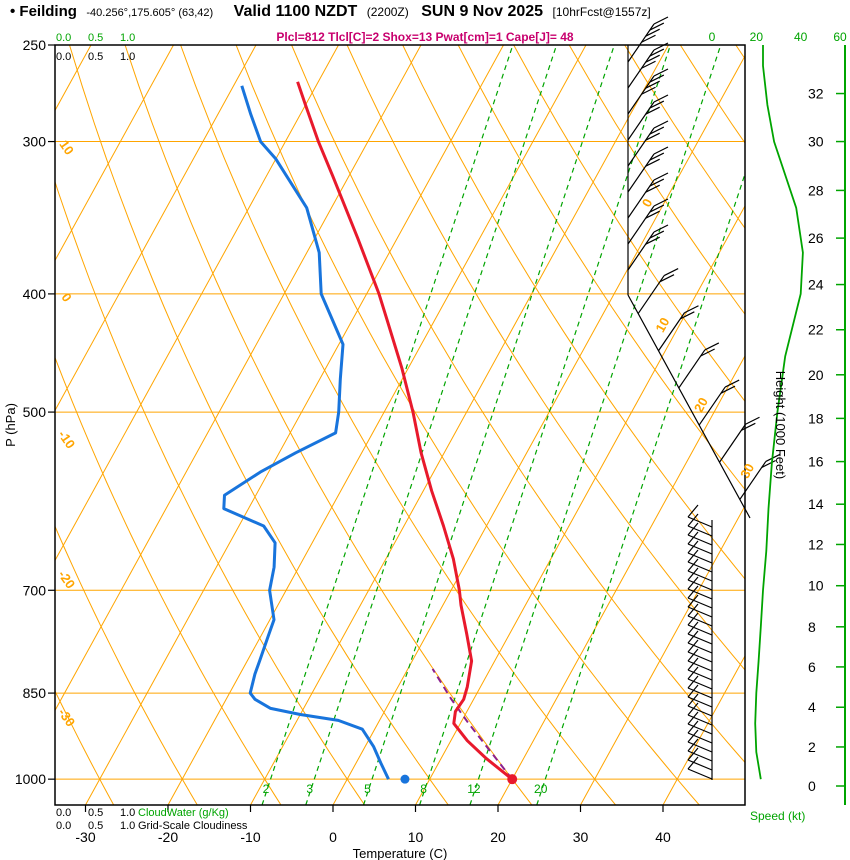 Image resolution: width=850 pixels, height=860 pixels. What do you see at coordinates (150, 13) in the screenshot?
I see `station-coords: -40.256°,175.605° (63,42)` at bounding box center [150, 13].